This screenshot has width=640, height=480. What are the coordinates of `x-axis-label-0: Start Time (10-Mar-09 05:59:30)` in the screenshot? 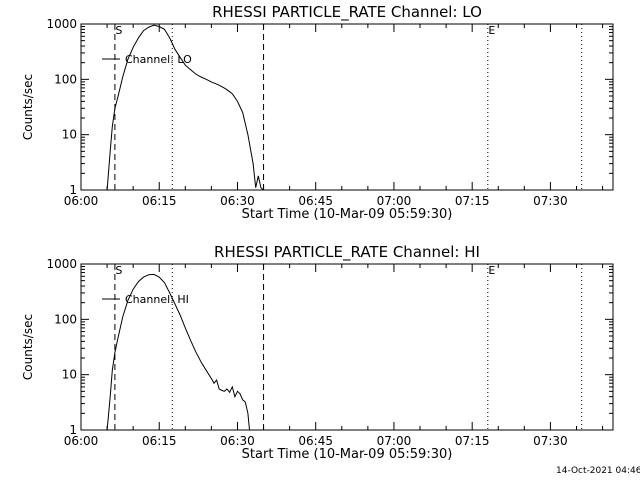 It's located at (347, 214).